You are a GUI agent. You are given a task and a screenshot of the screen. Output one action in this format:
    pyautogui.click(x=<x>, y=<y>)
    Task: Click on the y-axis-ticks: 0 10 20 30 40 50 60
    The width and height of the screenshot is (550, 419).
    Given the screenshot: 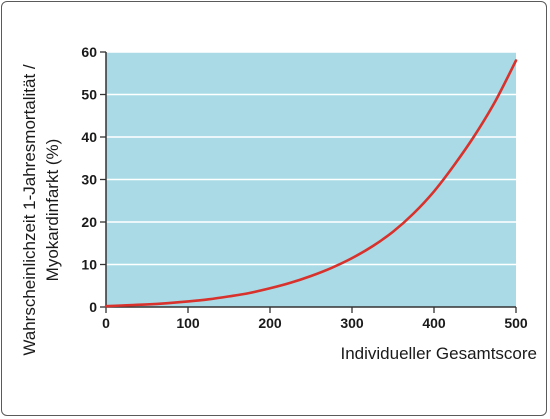 What is the action you would take?
    pyautogui.click(x=93, y=179)
    